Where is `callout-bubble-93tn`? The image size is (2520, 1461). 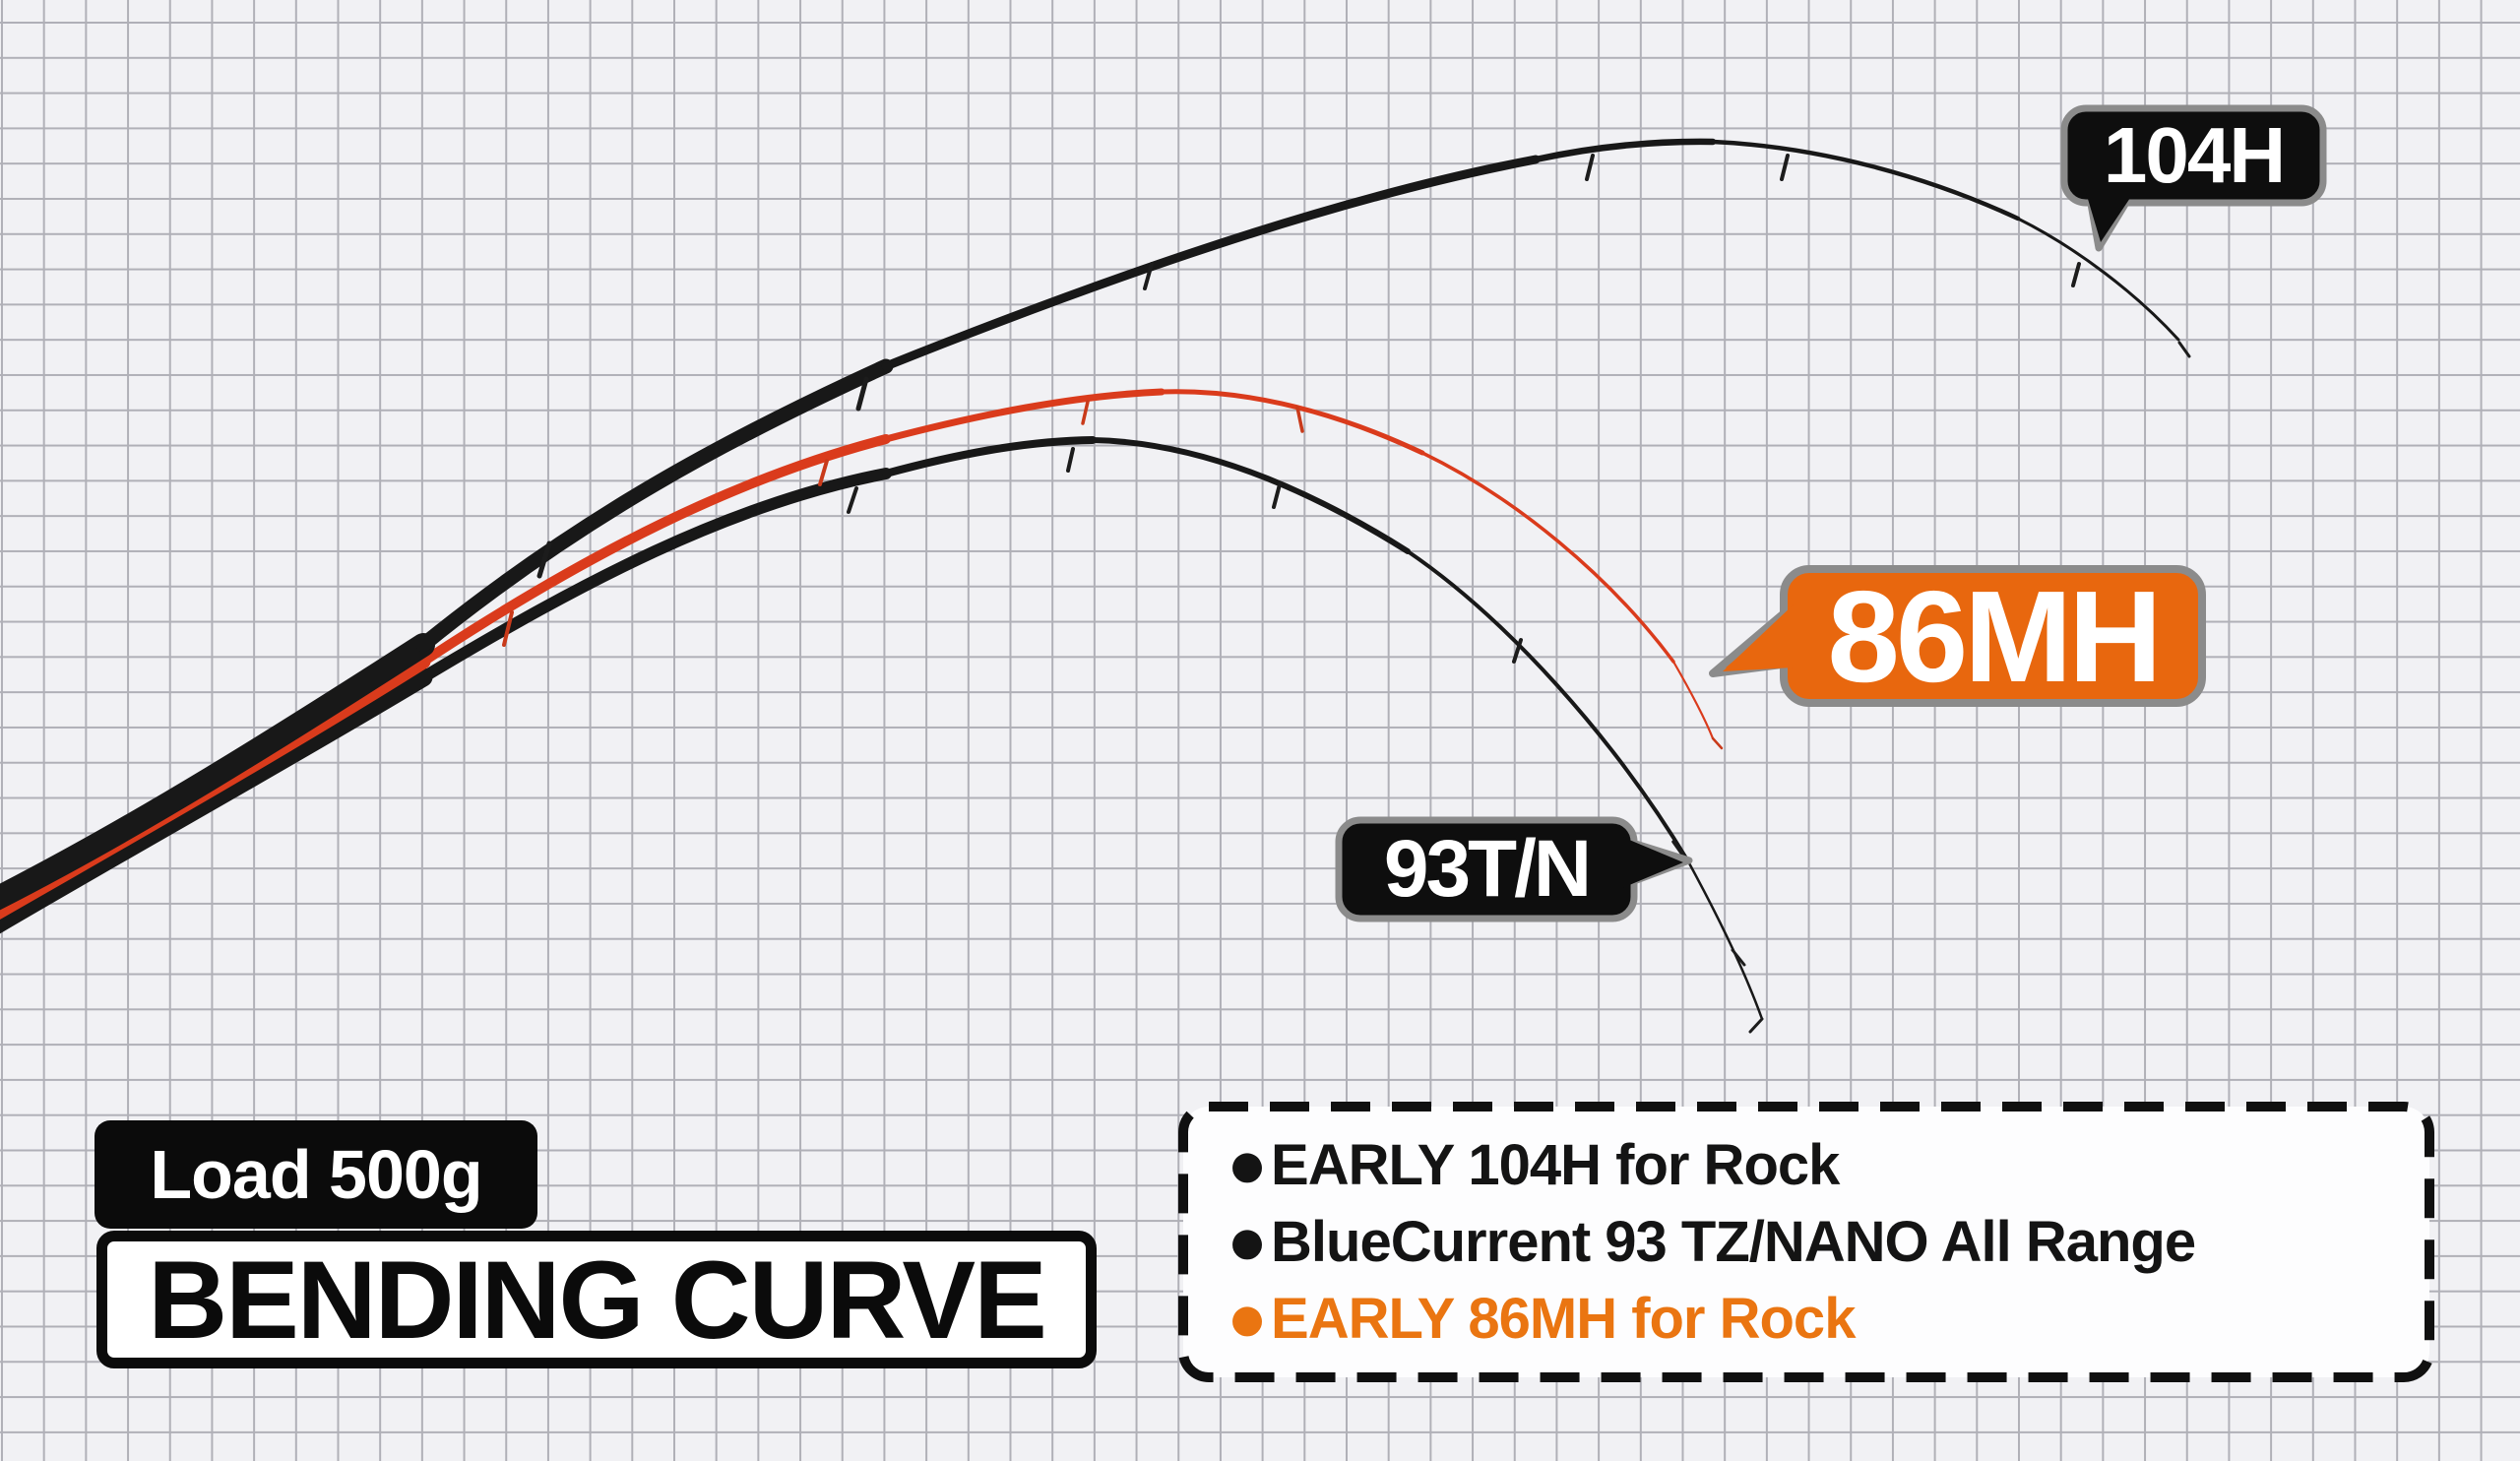
callout-bubble-93tn is located at coordinates (1514, 869).